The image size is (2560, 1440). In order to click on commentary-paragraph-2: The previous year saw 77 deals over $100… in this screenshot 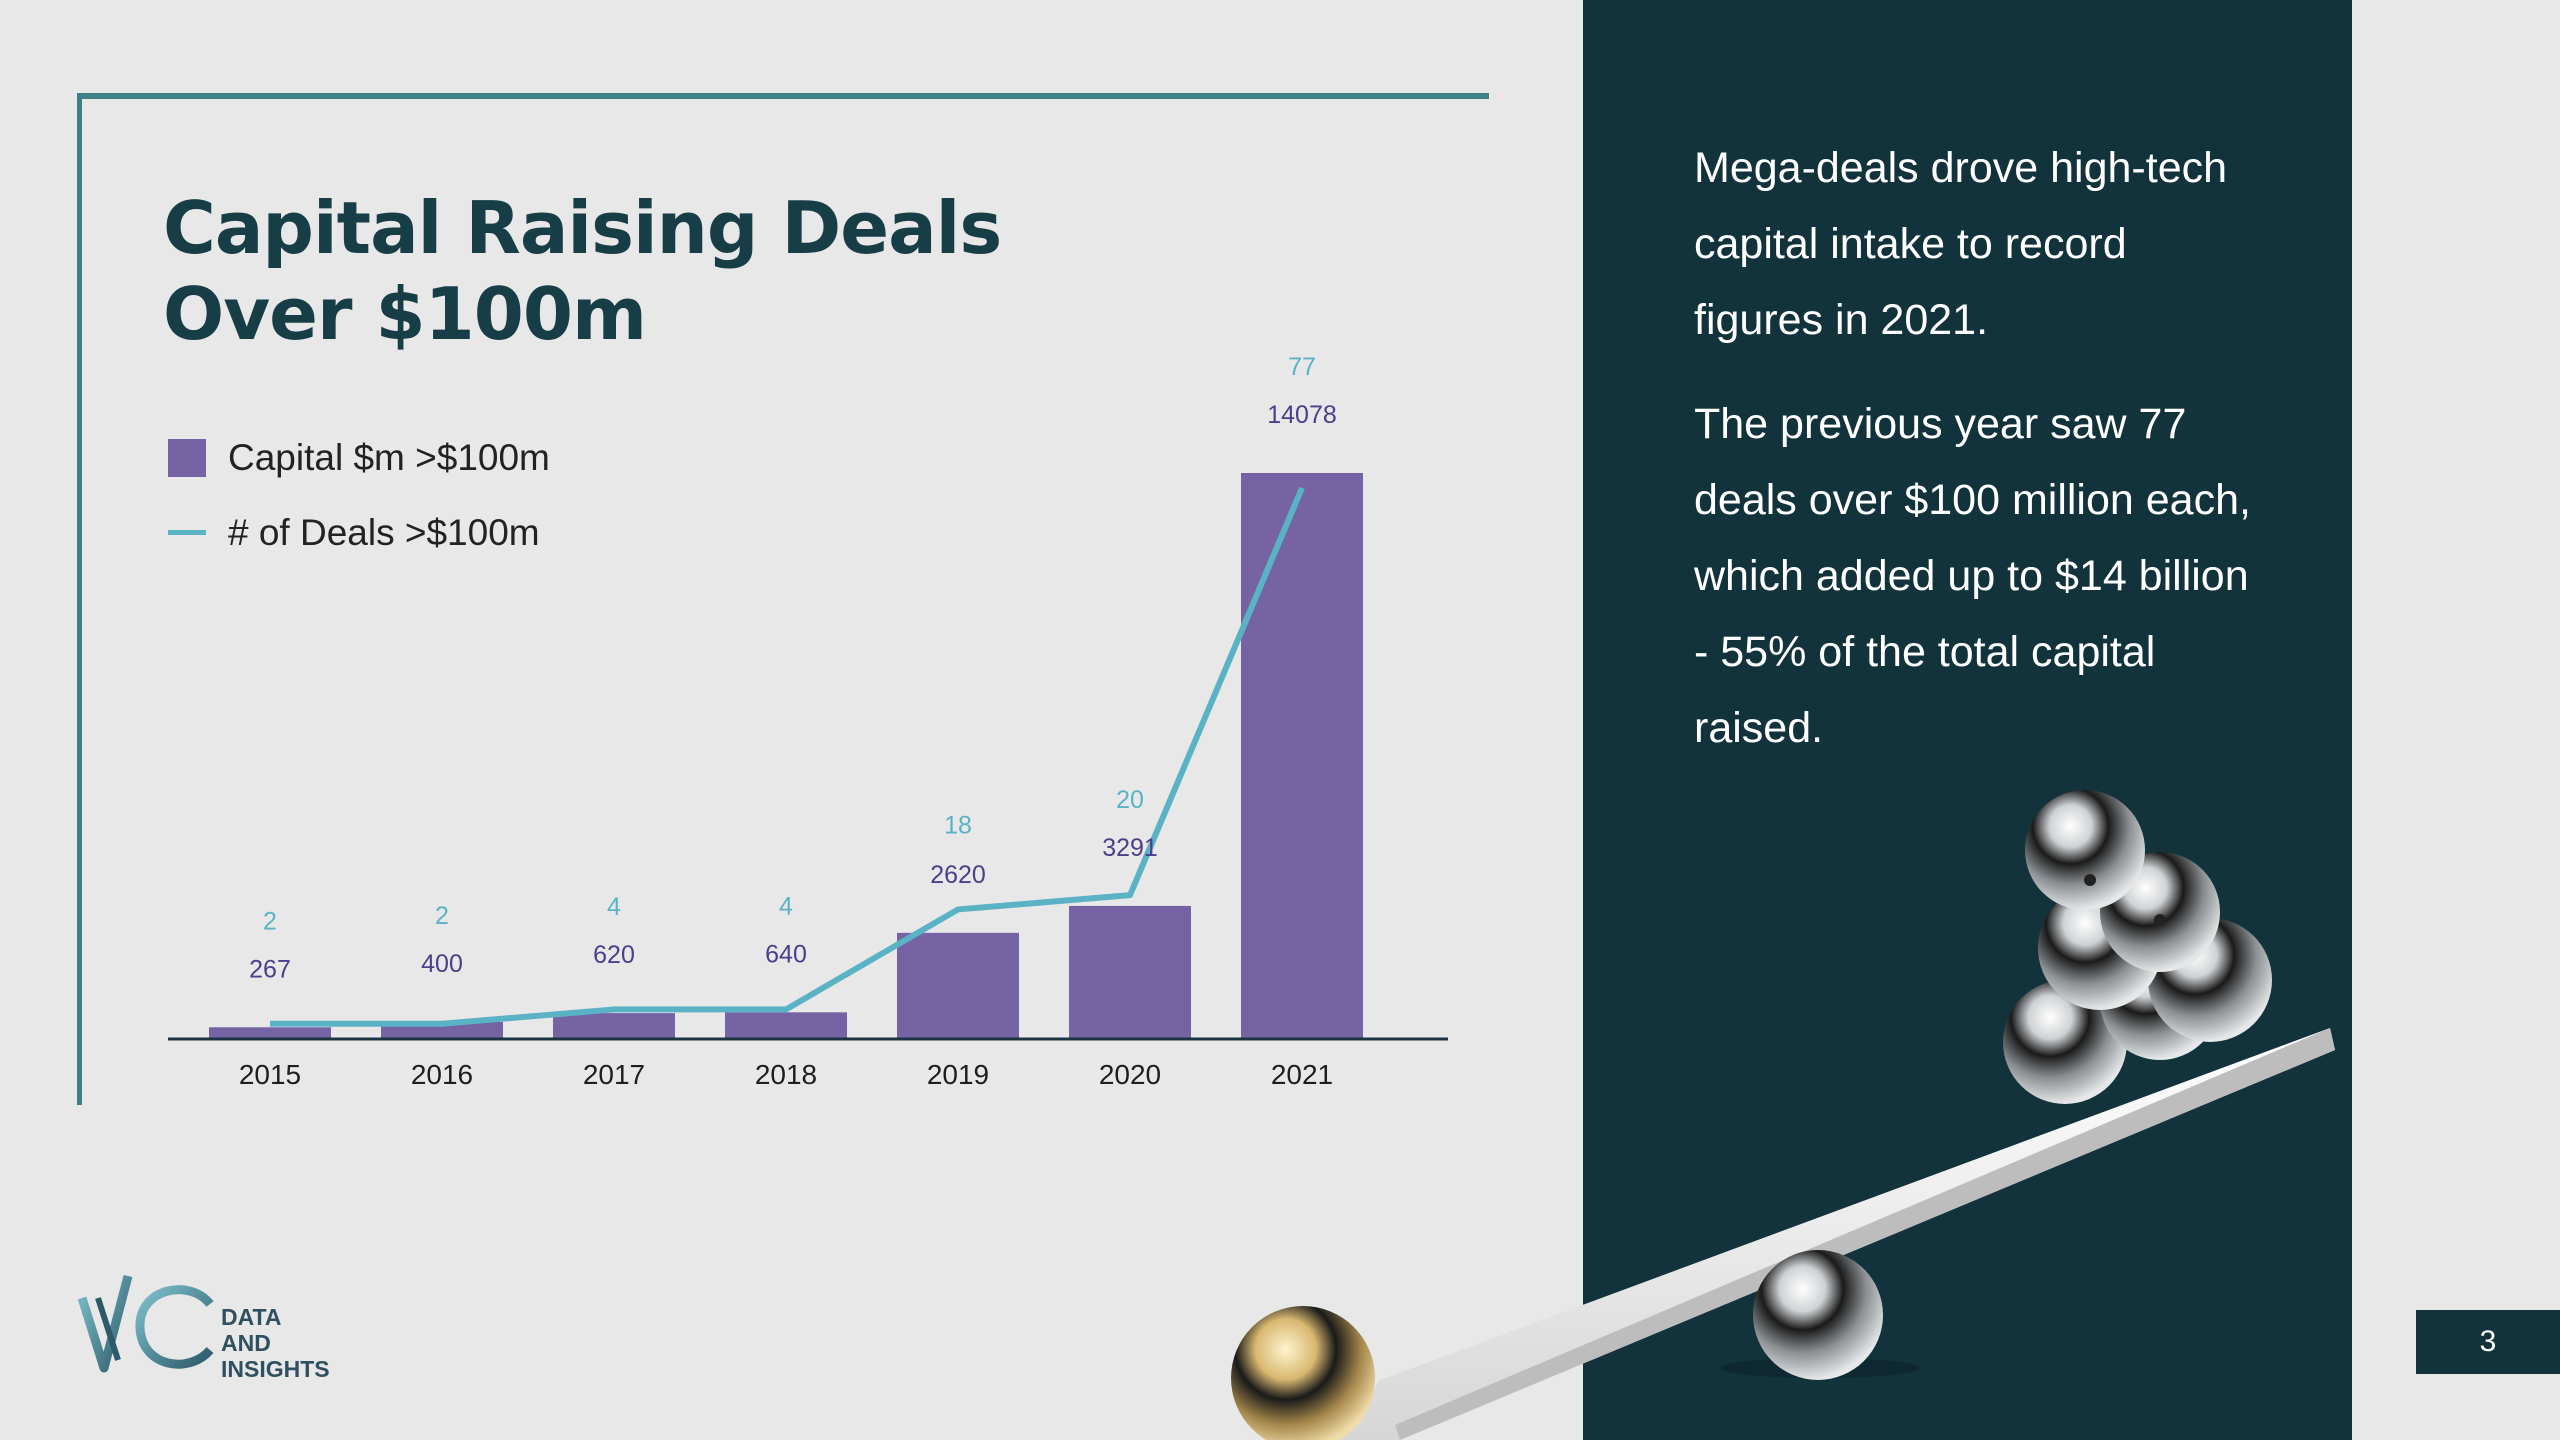, I will do `click(1972, 576)`.